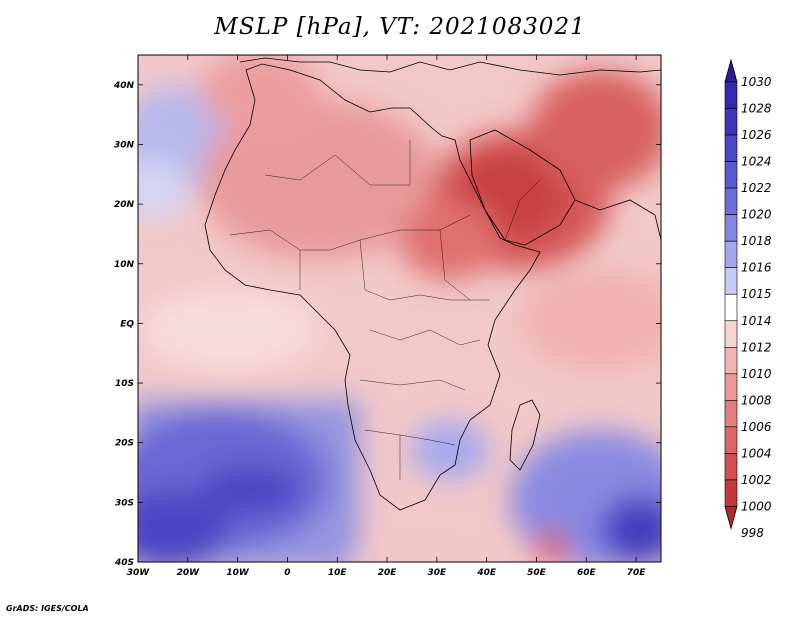 This screenshot has height=618, width=800. I want to click on colorbar-label: 1028, so click(756, 109).